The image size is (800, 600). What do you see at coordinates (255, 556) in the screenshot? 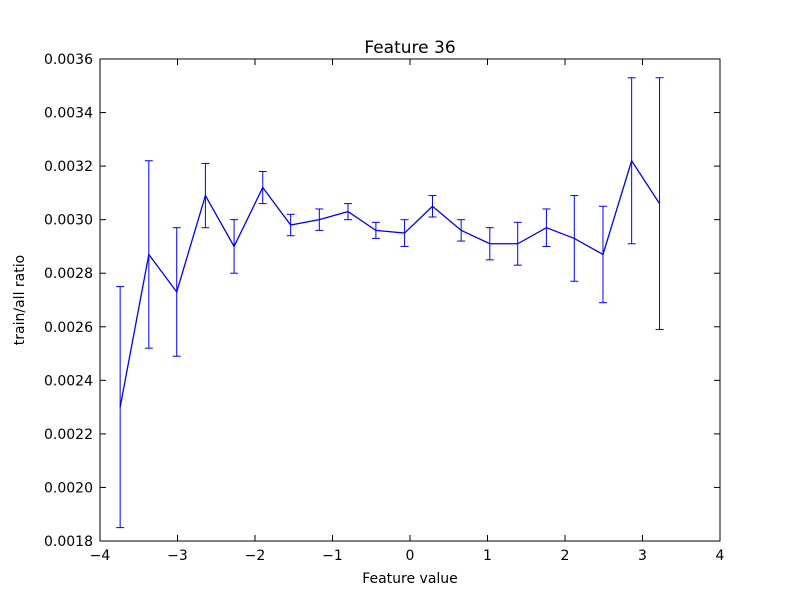
I see `x-tick-label: −2` at bounding box center [255, 556].